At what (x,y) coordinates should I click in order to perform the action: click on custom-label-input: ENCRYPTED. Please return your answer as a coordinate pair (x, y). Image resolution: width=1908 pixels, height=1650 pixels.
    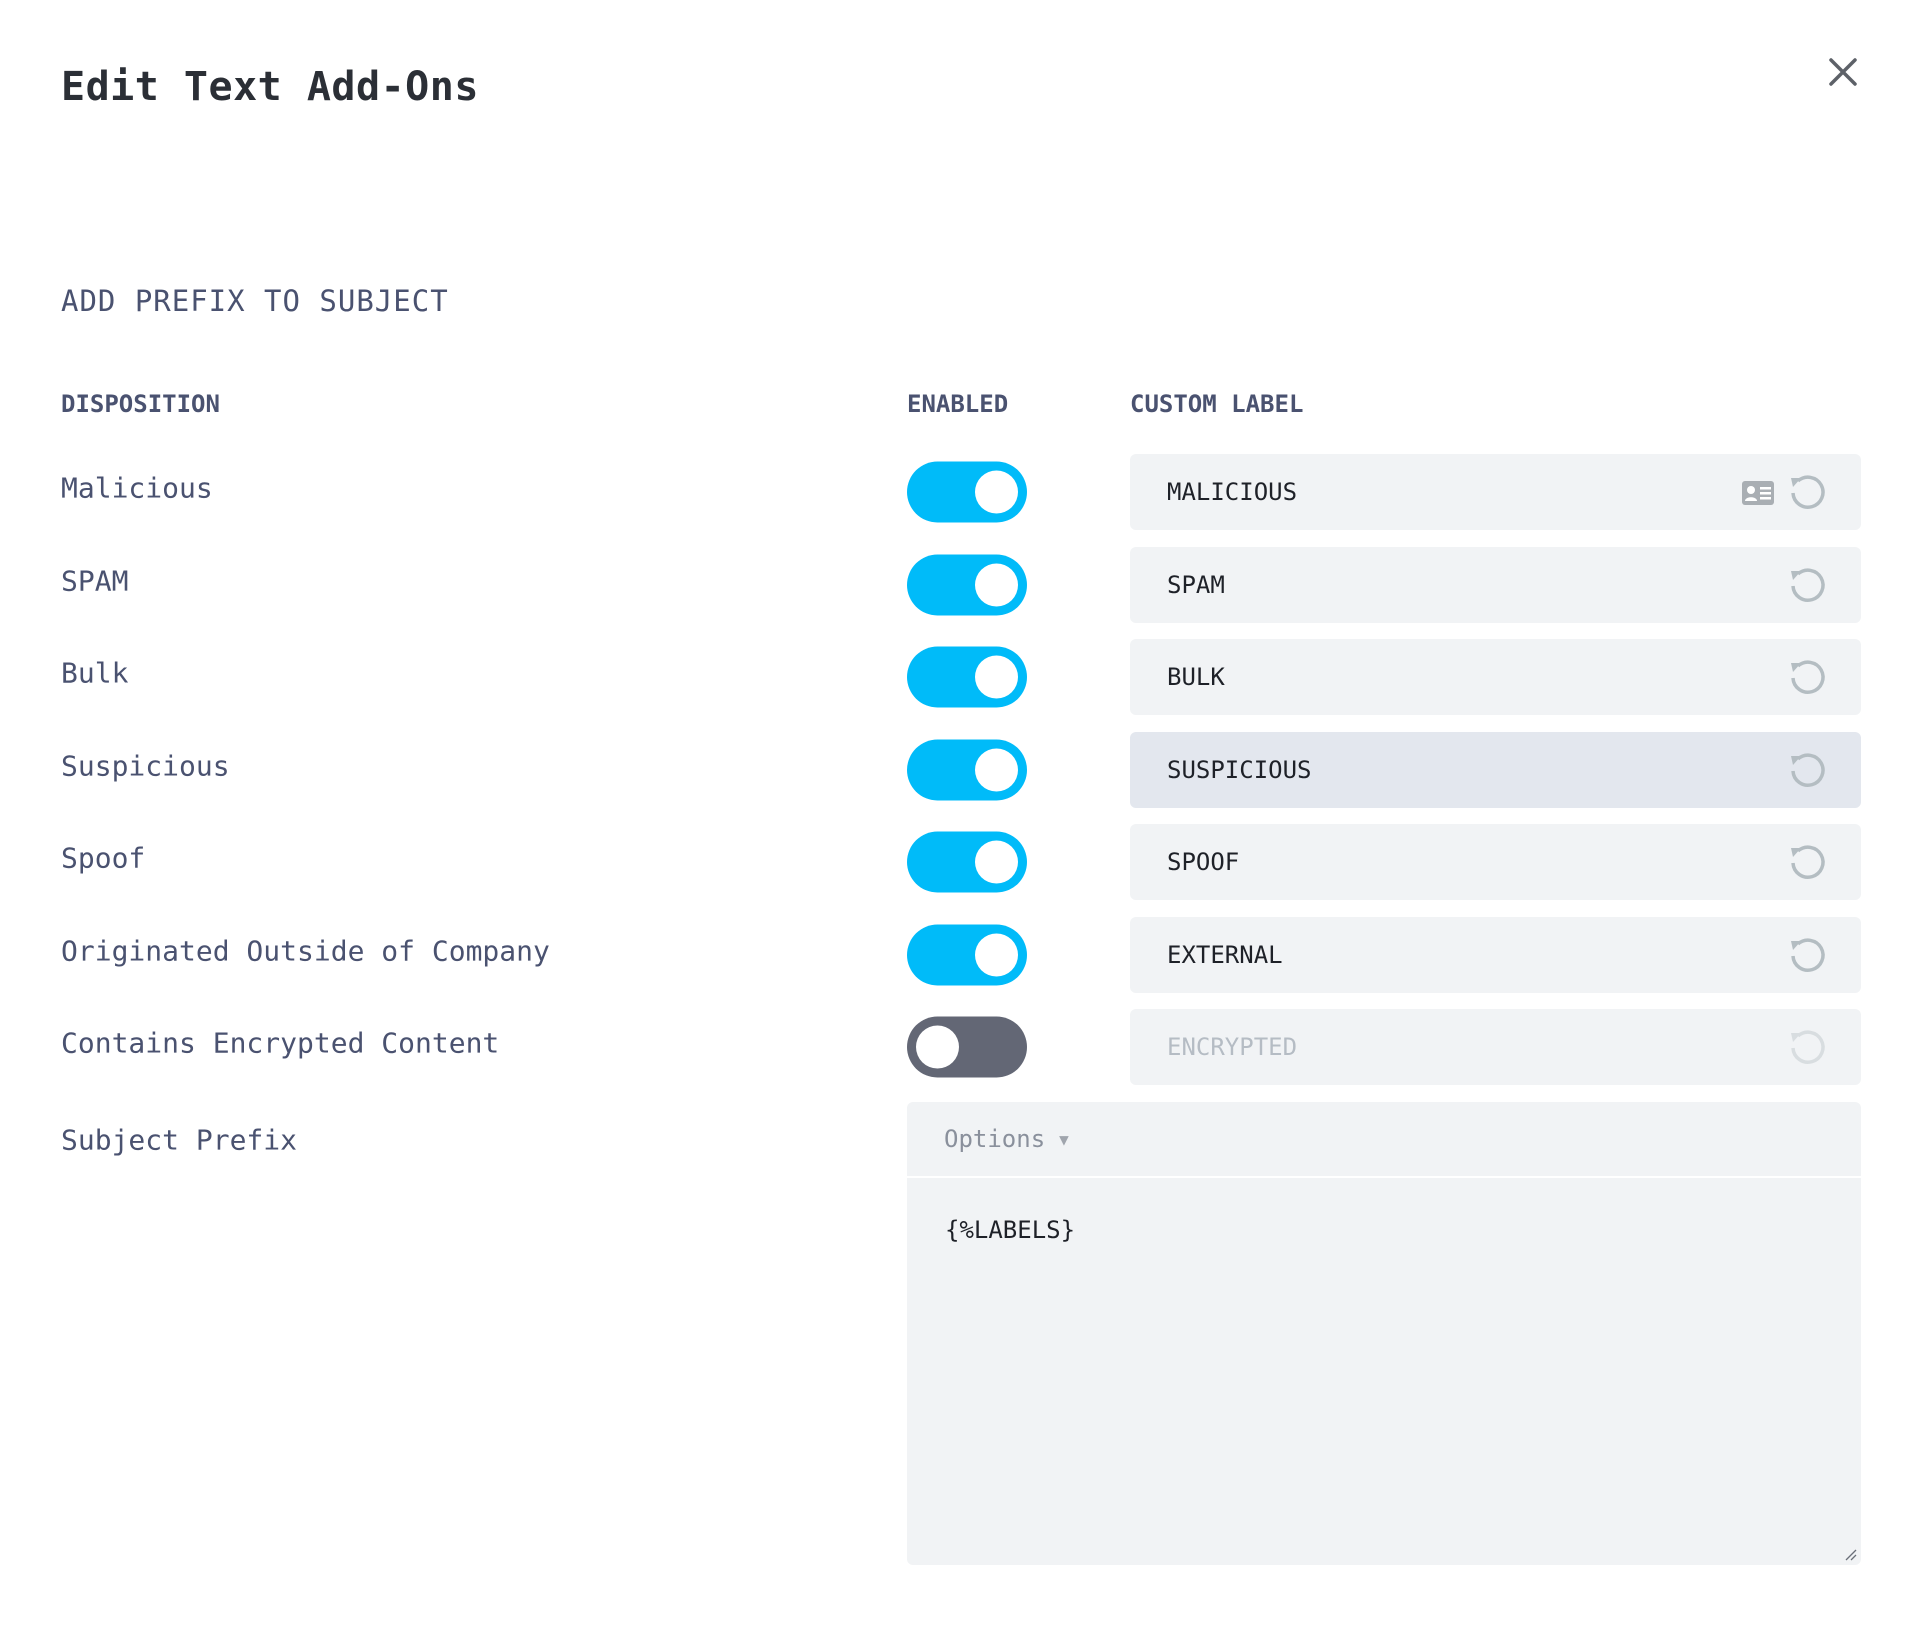
    Looking at the image, I should click on (1232, 1047).